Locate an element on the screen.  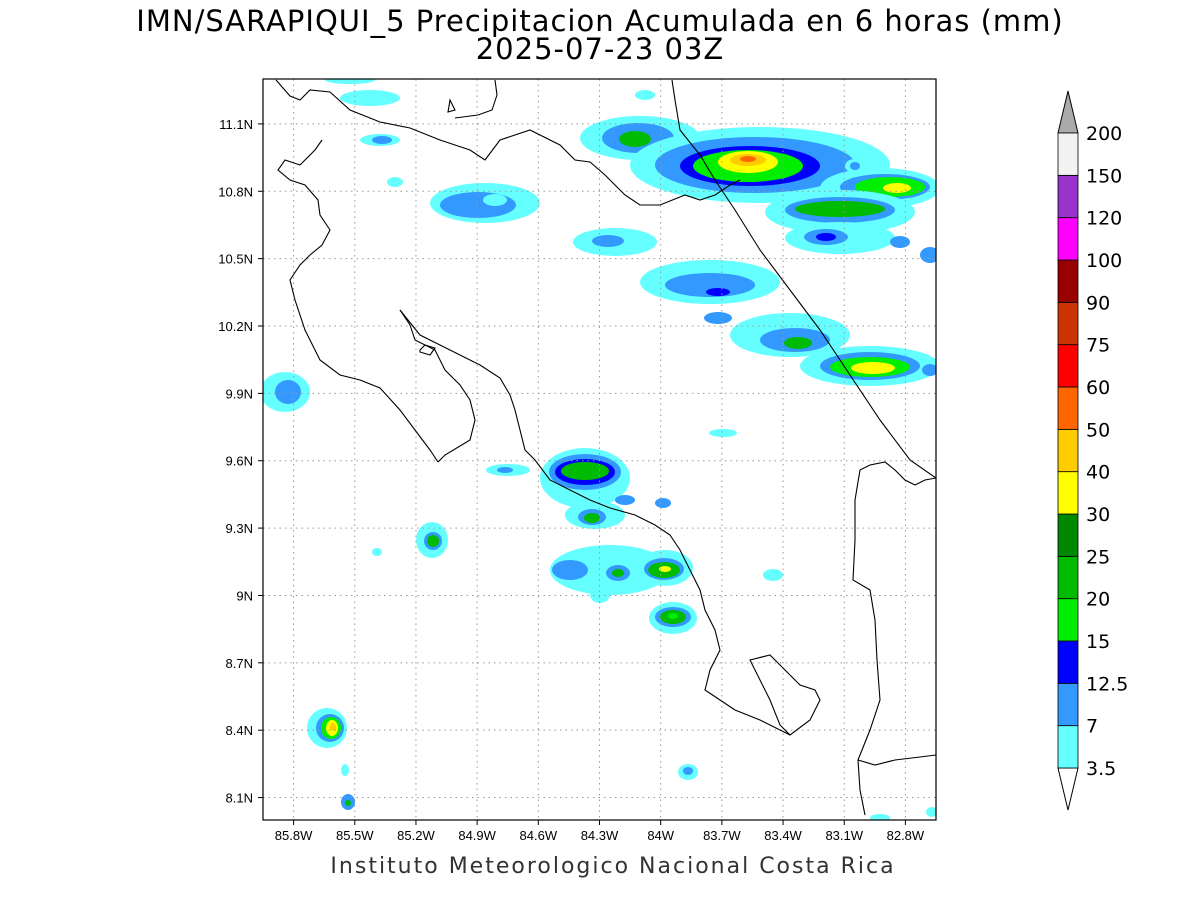
x-tick-label: 84.6W is located at coordinates (539, 835).